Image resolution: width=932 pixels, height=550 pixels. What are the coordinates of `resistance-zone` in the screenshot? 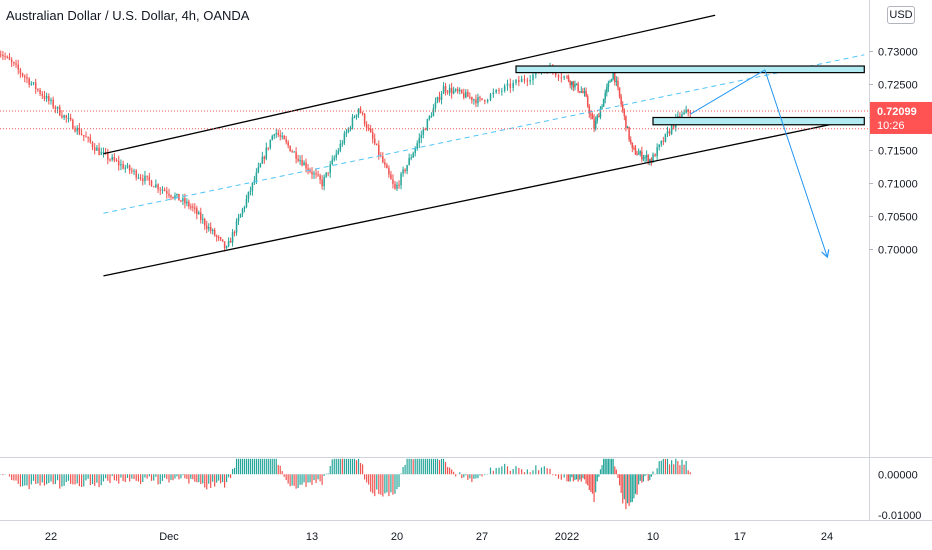 It's located at (690, 69).